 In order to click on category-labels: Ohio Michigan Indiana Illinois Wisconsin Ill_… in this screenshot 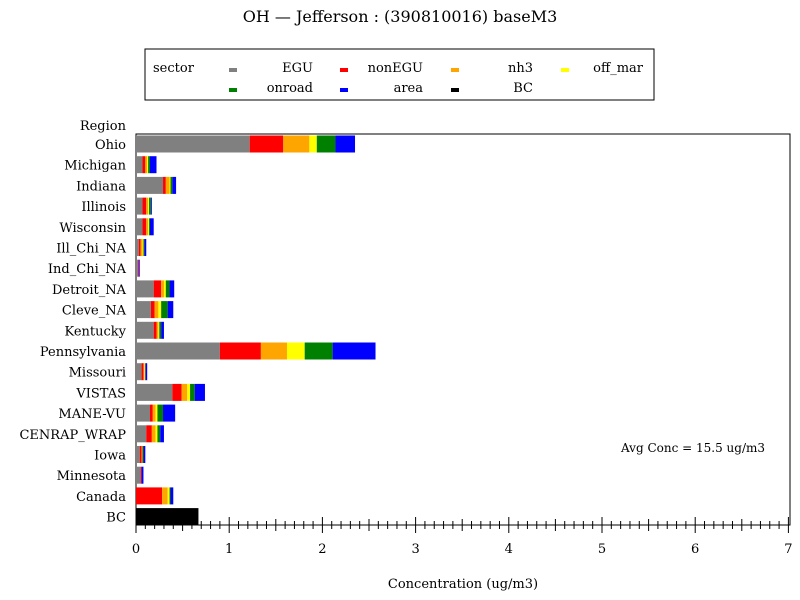, I will do `click(72, 332)`.